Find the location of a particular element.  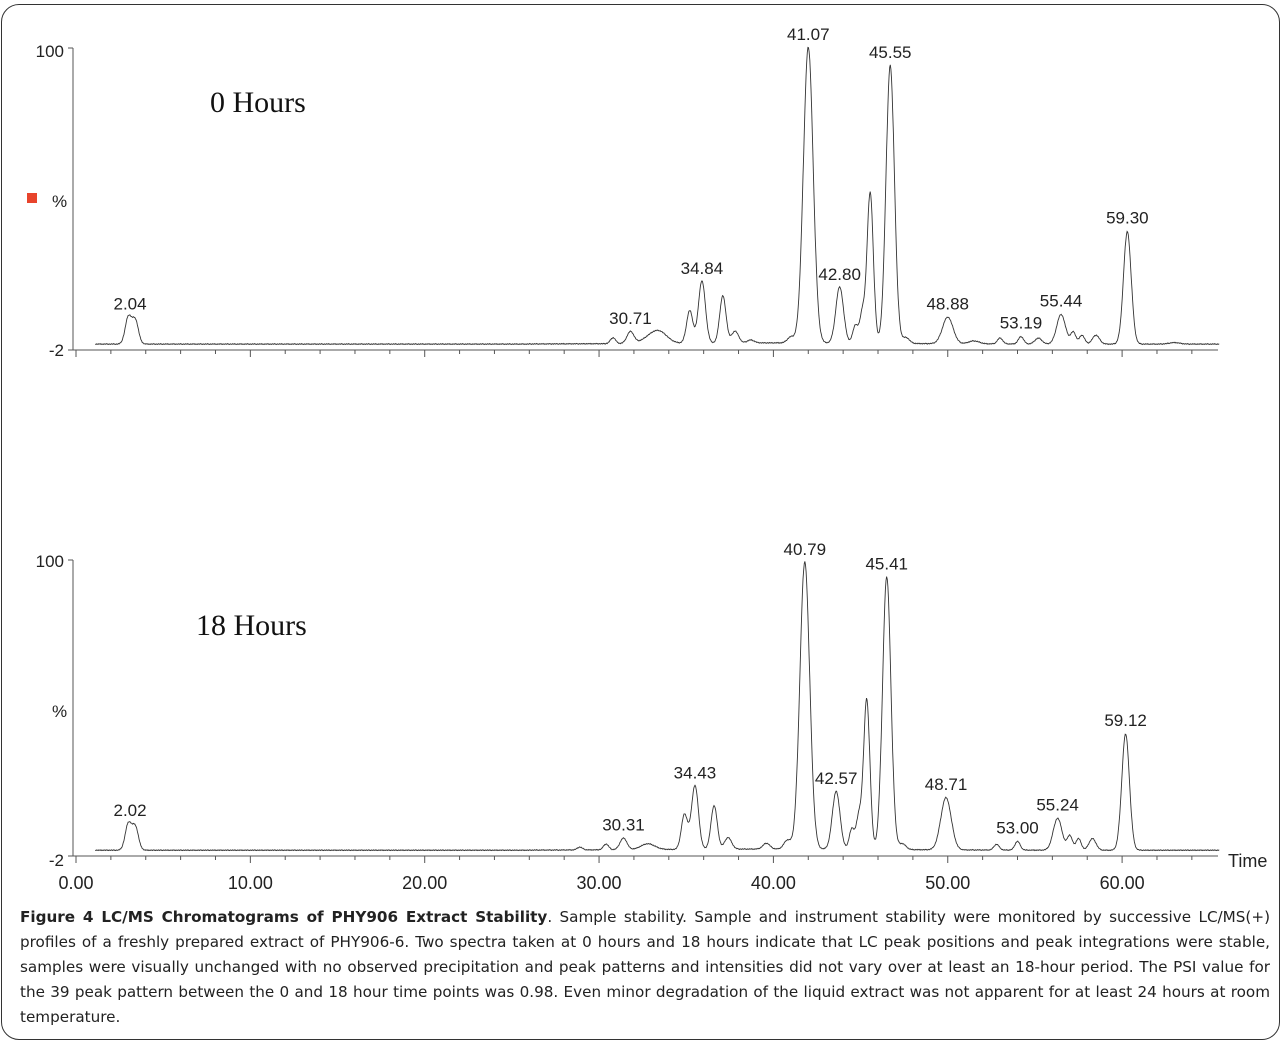

x-tick-label: 60.00 is located at coordinates (1122, 883).